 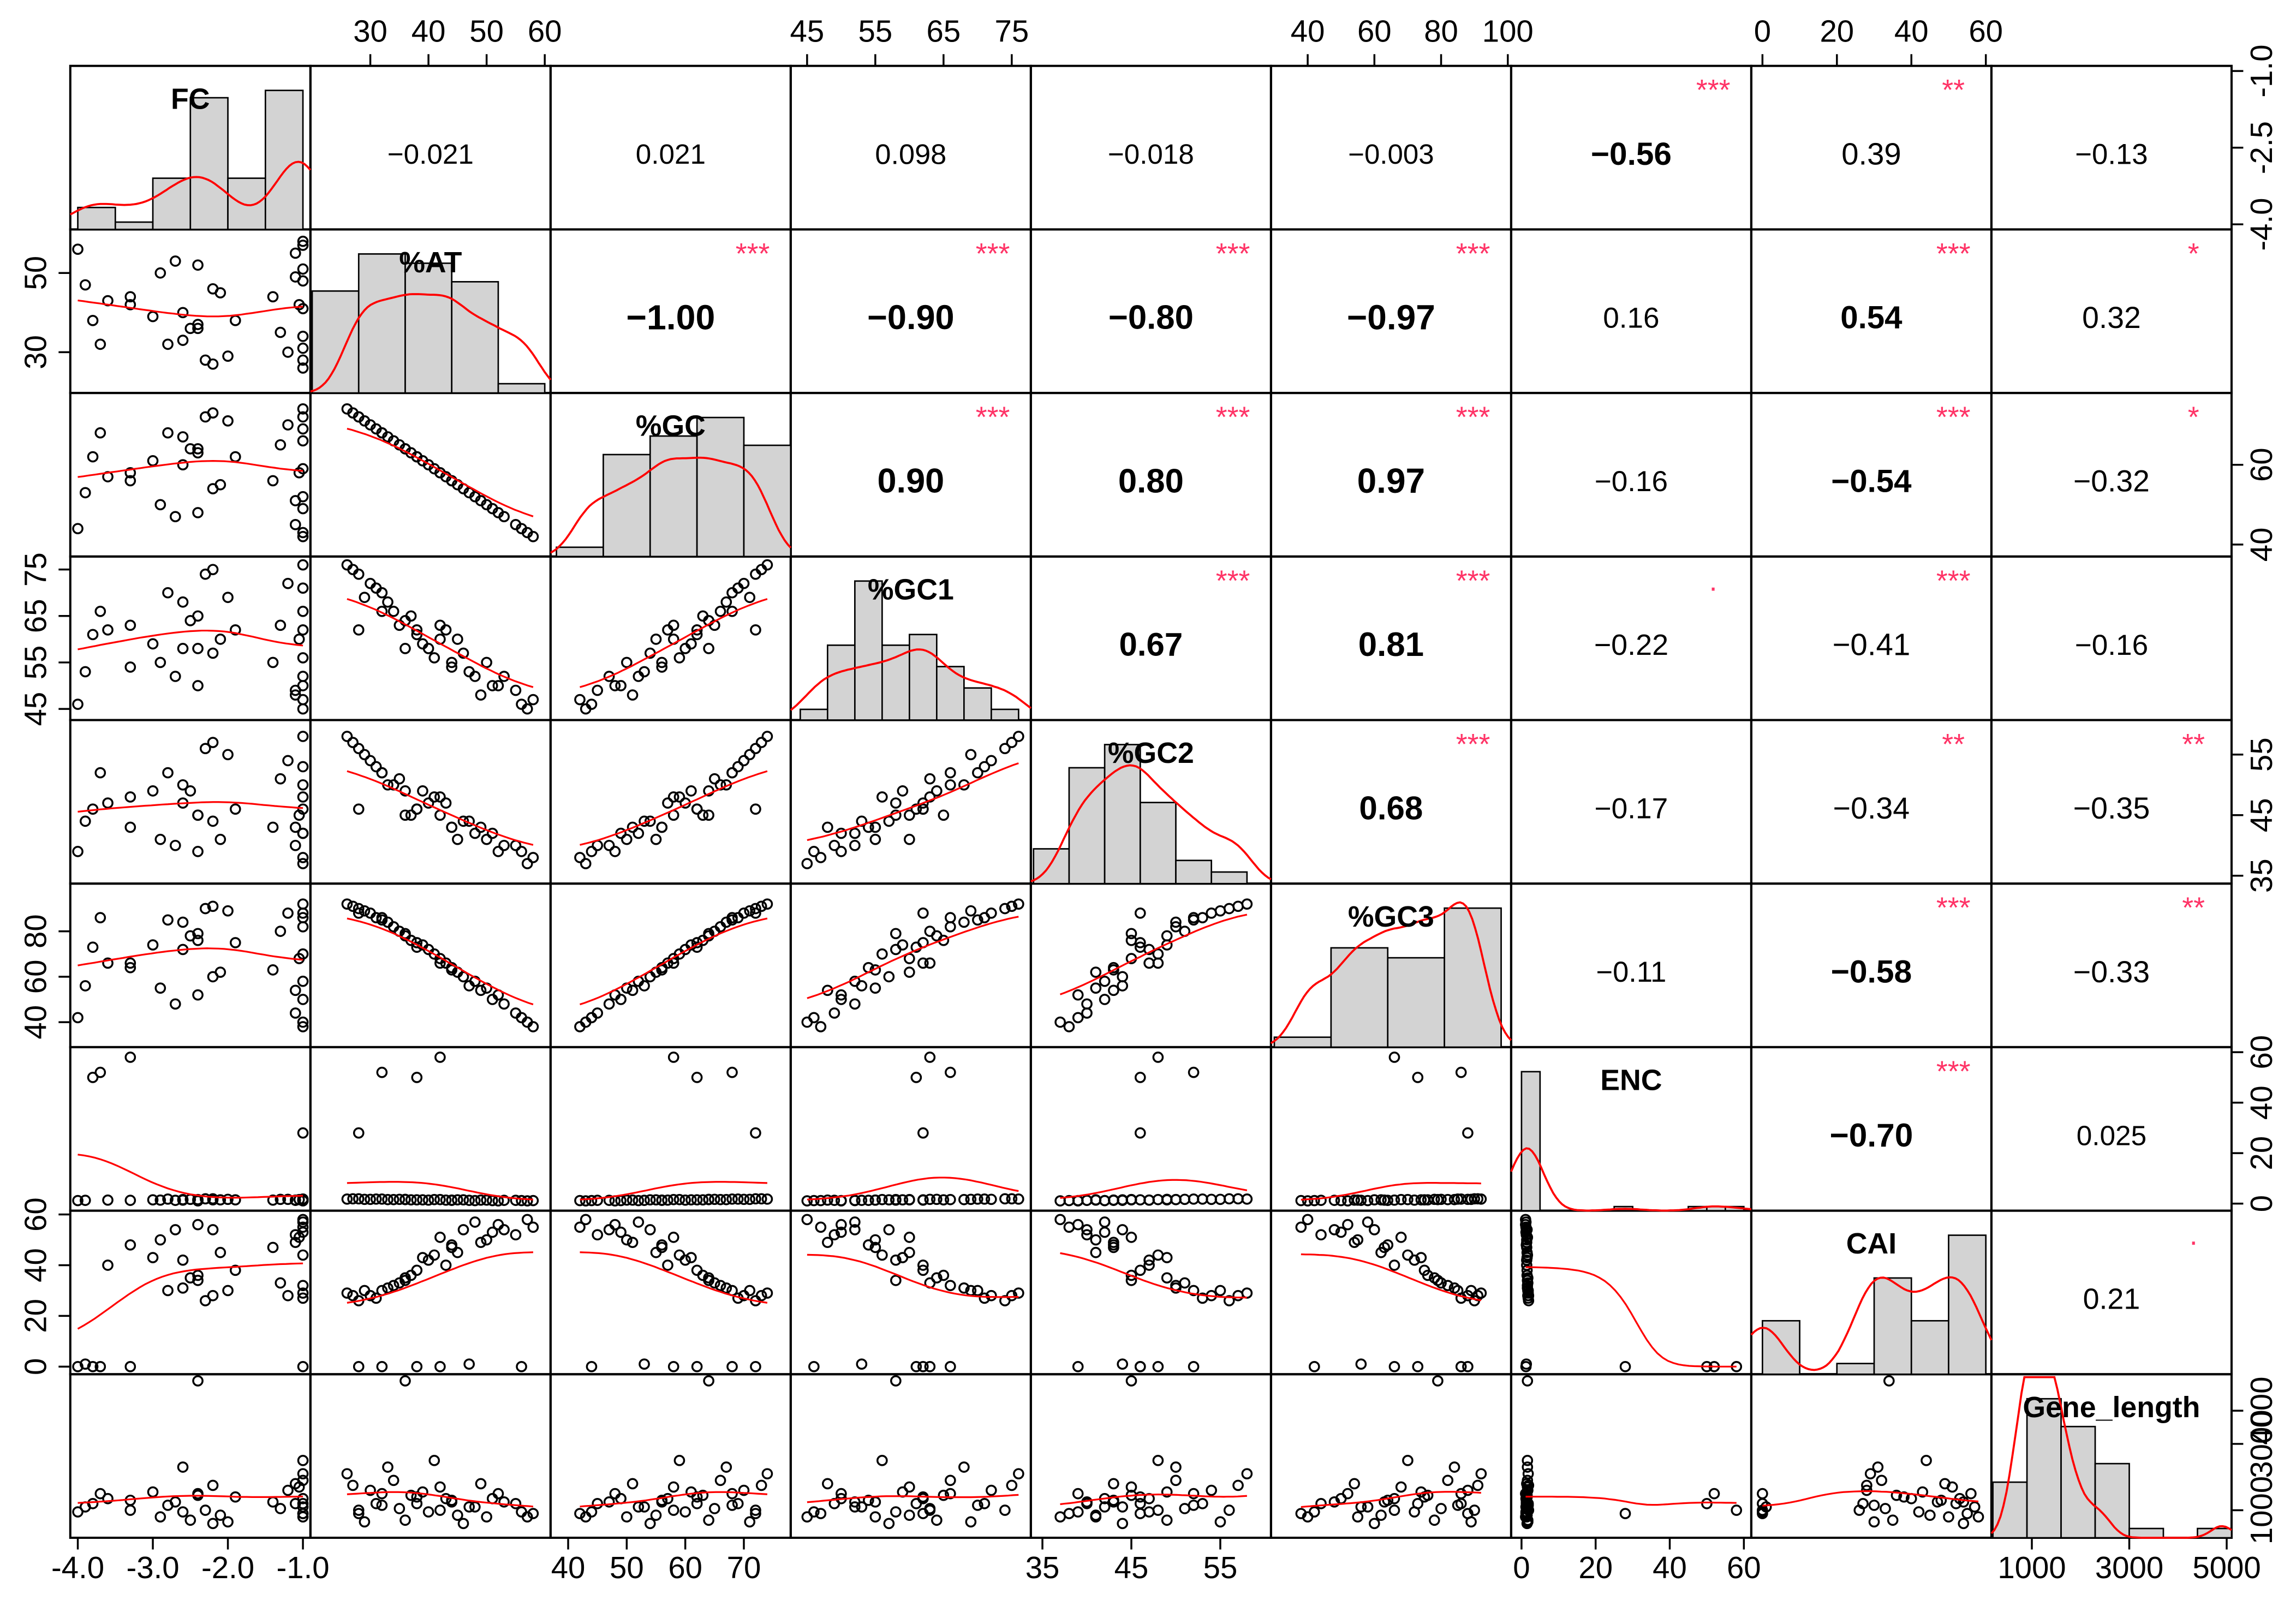 What do you see at coordinates (36, 569) in the screenshot?
I see `y-tick-label: 75` at bounding box center [36, 569].